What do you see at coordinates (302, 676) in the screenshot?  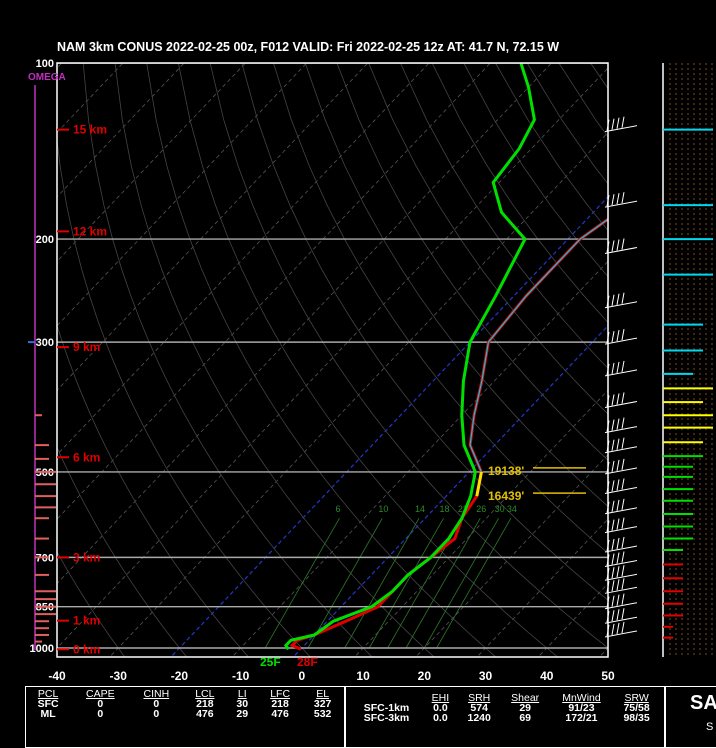 I see `x-tick-label: 0` at bounding box center [302, 676].